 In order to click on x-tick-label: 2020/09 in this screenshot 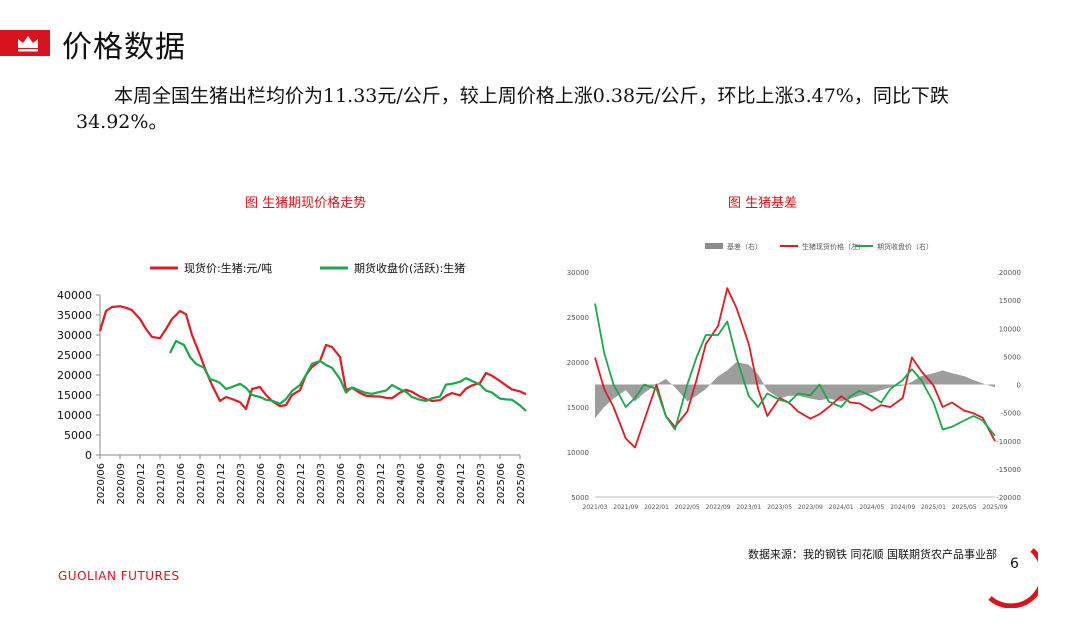, I will do `click(121, 484)`.